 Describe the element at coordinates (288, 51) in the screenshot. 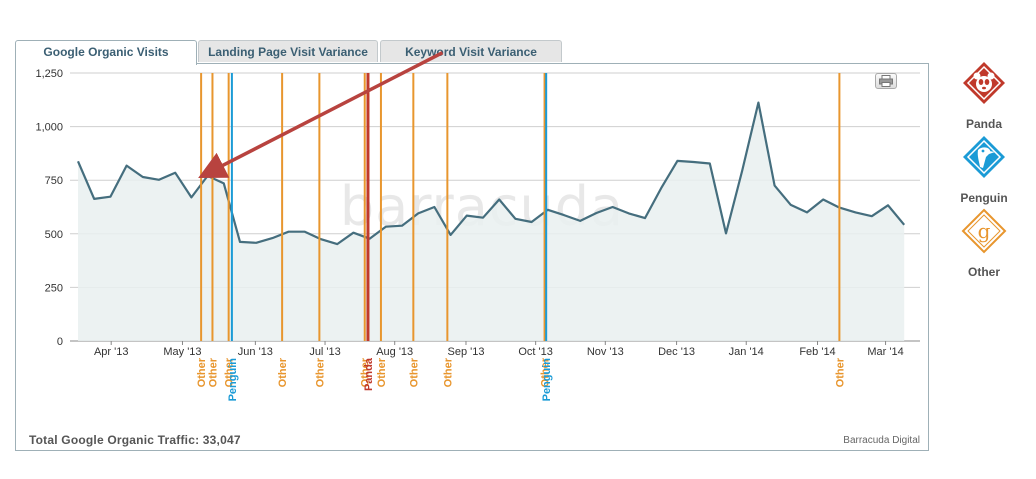

I see `tab-landing-page-visit-variance: Landing Page Visit Variance` at that location.